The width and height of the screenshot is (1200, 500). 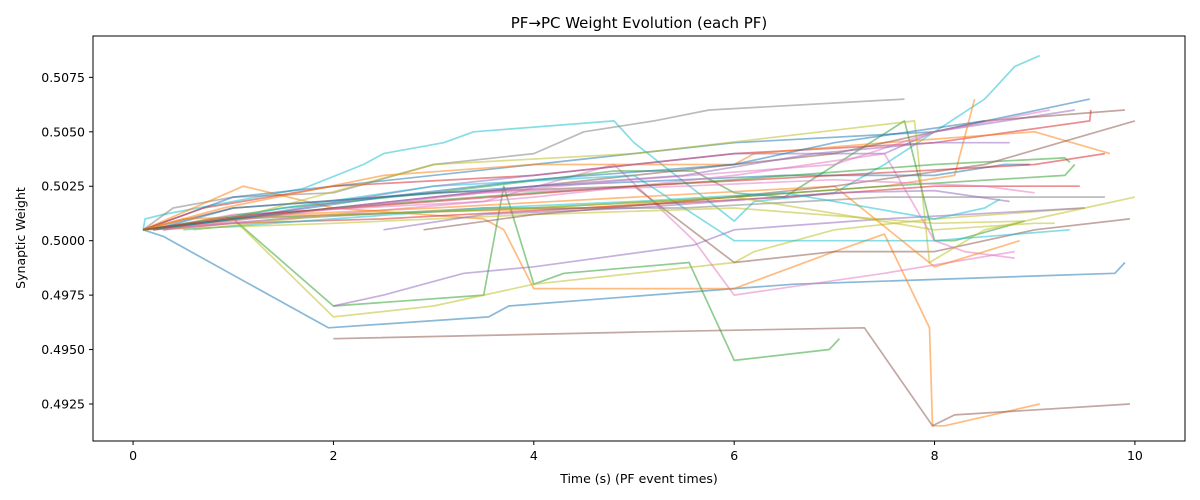 What do you see at coordinates (63, 349) in the screenshot?
I see `y-tick-label: 0.4950` at bounding box center [63, 349].